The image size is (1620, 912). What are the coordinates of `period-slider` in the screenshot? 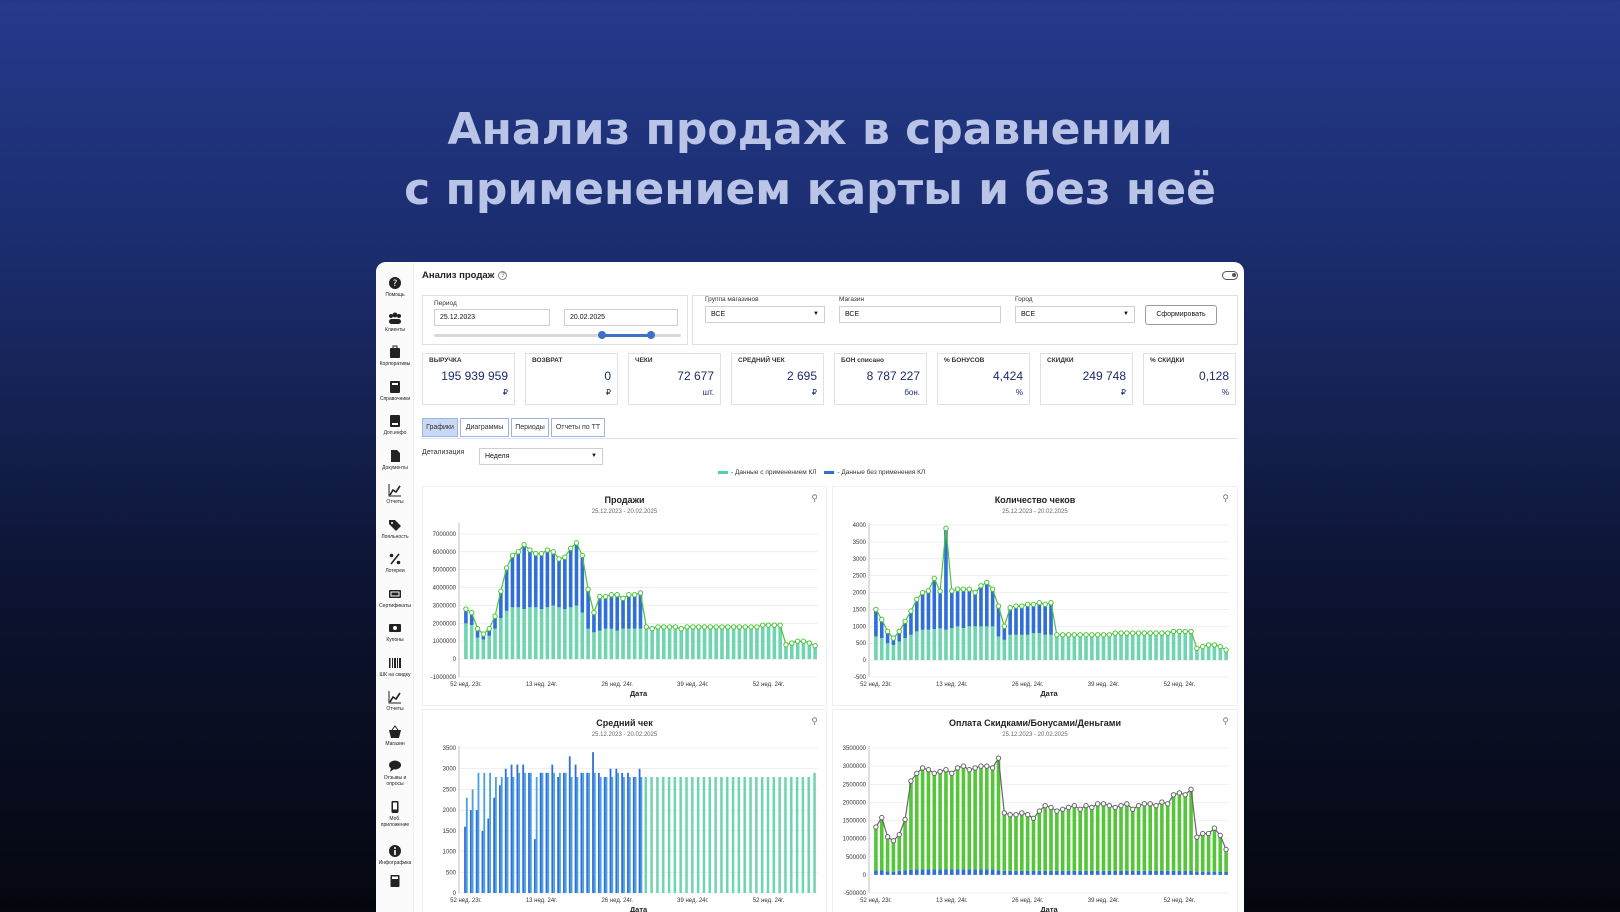 It's located at (557, 335).